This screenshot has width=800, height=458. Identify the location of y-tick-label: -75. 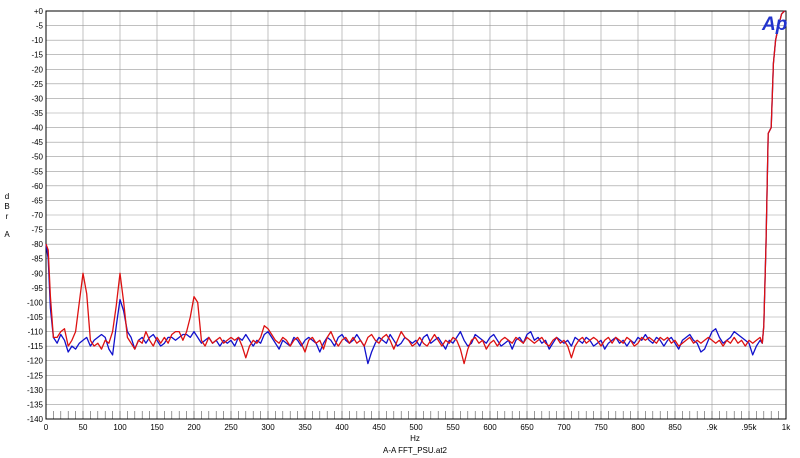
(37, 230).